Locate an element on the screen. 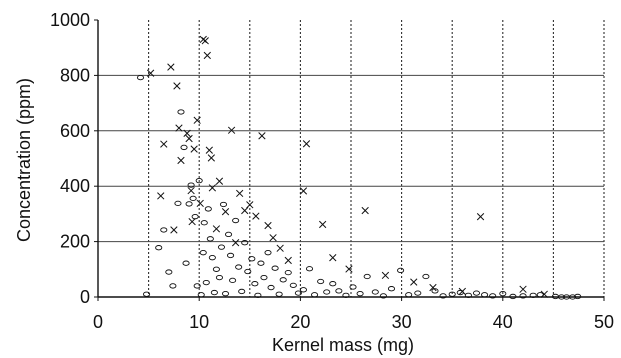 Image resolution: width=621 pixels, height=358 pixels. x-tick-label-3: 30 is located at coordinates (402, 322).